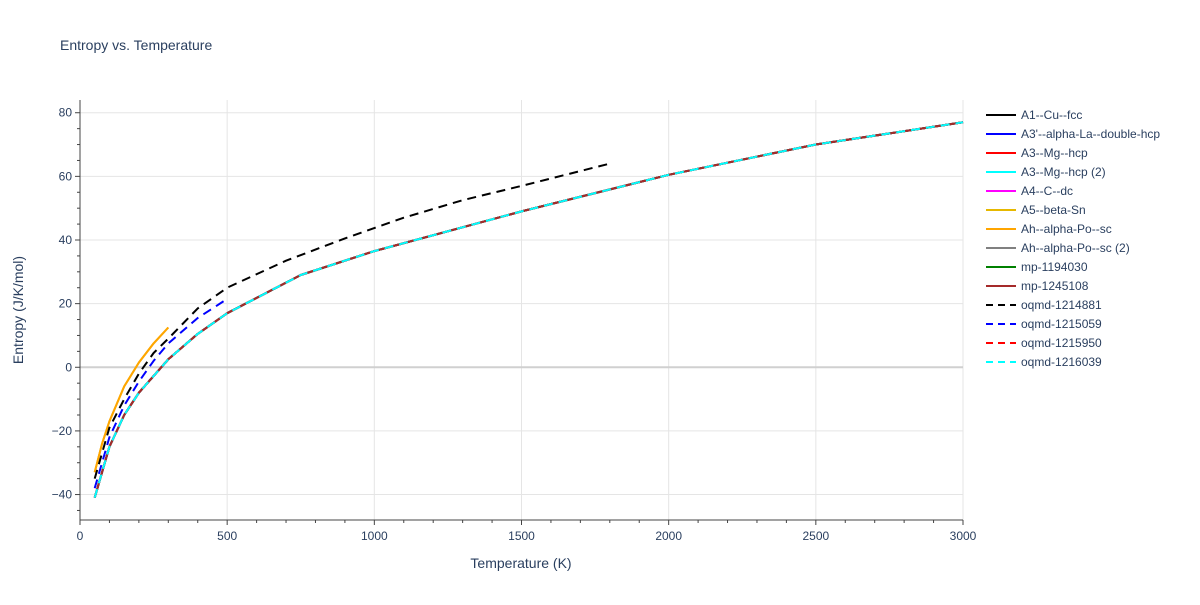  What do you see at coordinates (1054, 153) in the screenshot?
I see `legend-label: A3--Mg--hcp` at bounding box center [1054, 153].